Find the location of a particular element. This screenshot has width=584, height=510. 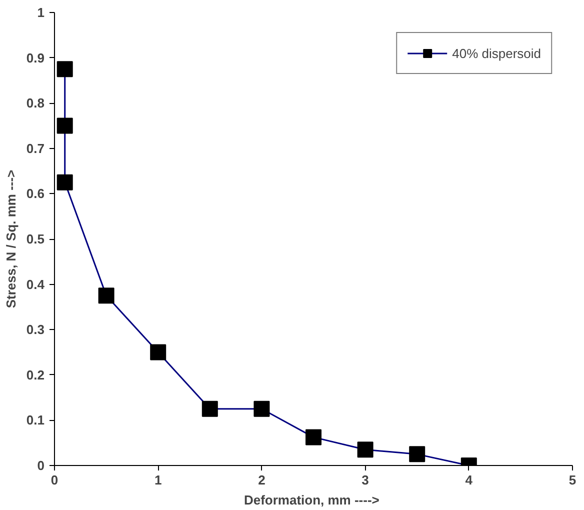

legend-label: 40% dispersoid is located at coordinates (496, 53).